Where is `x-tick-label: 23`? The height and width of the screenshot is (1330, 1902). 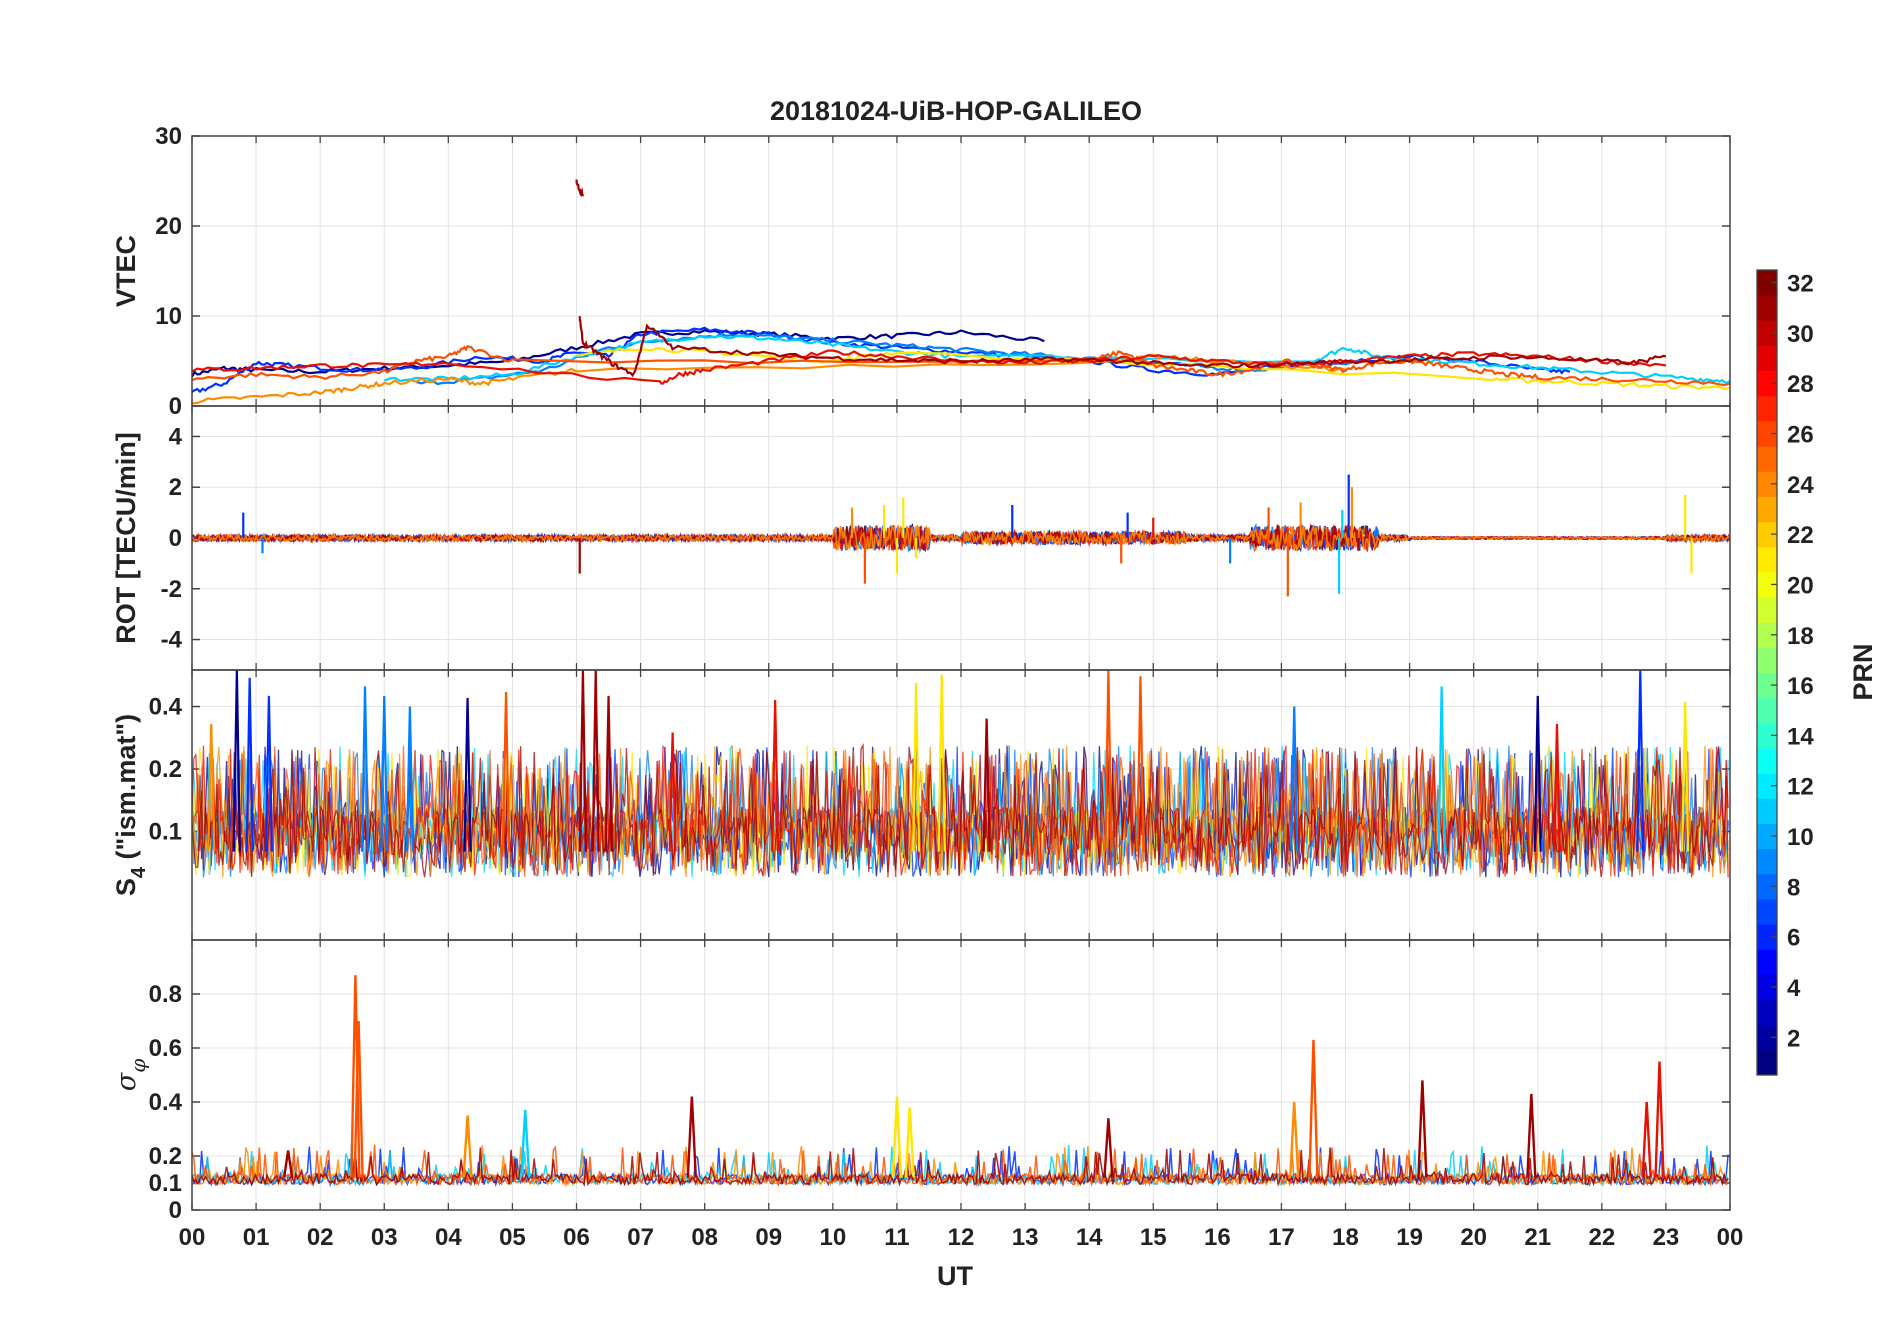 x-tick-label: 23 is located at coordinates (1666, 1237).